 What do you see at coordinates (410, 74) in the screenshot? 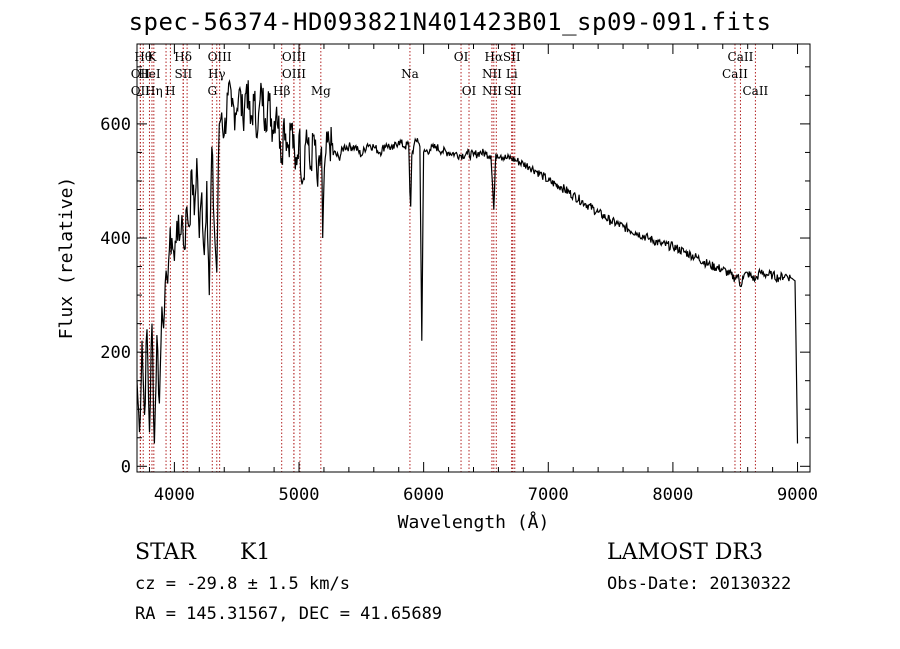
I see `spectral-line-label: Na` at bounding box center [410, 74].